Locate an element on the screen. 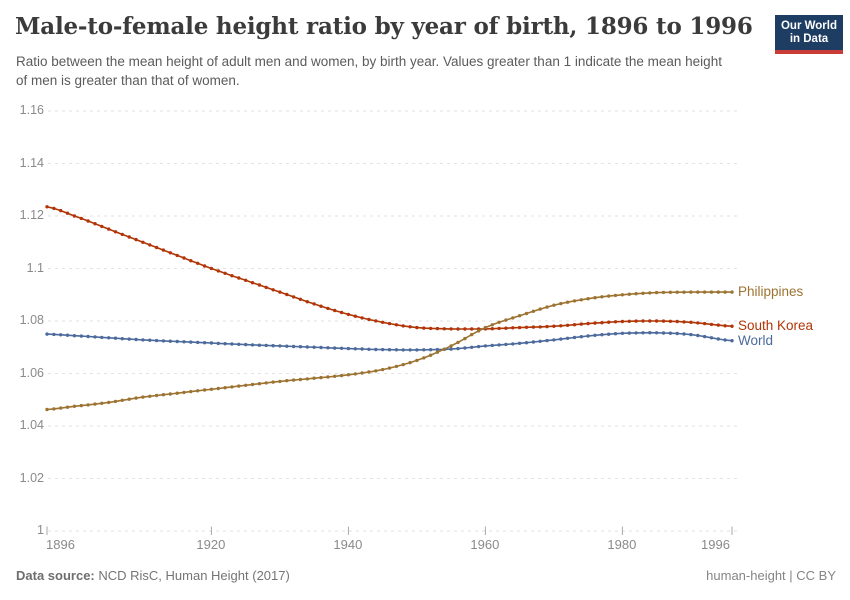 The height and width of the screenshot is (600, 850). x-tick-label-1940: 1940 is located at coordinates (348, 544).